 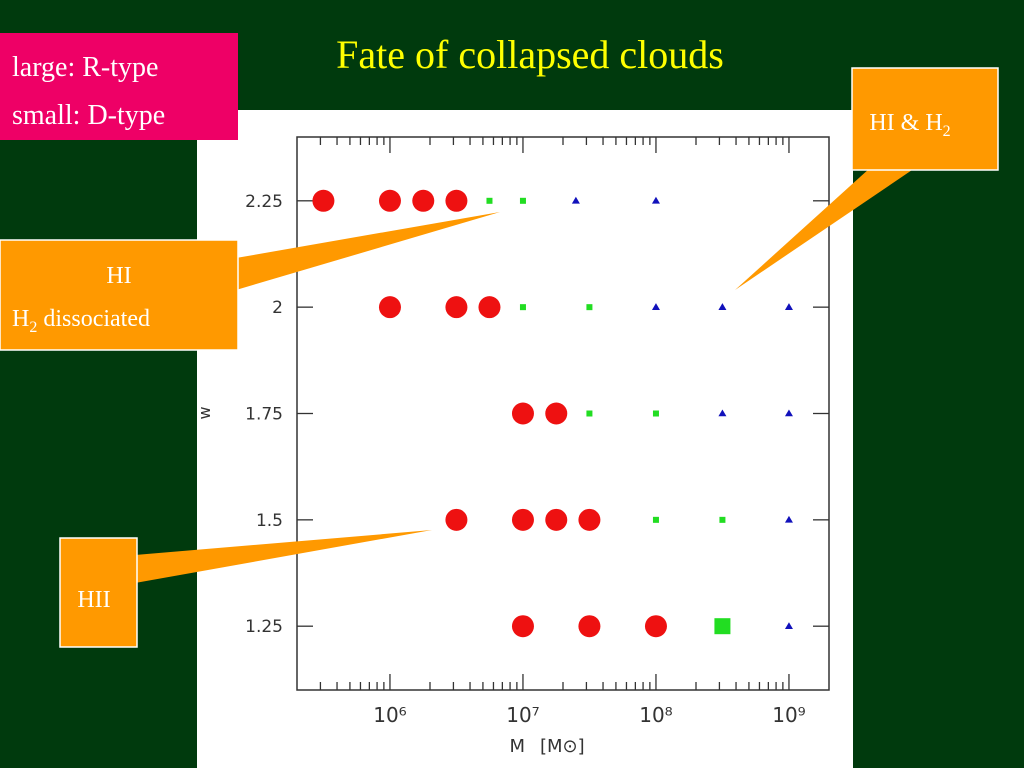 What do you see at coordinates (277, 308) in the screenshot?
I see `y-tick-label: 2` at bounding box center [277, 308].